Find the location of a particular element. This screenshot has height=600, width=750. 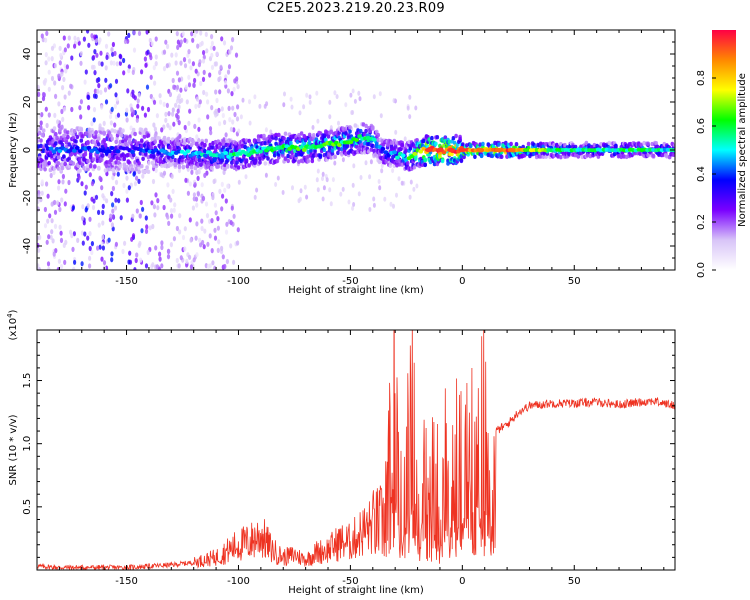

snr-y-scale-note: (x104) is located at coordinates (12, 324).